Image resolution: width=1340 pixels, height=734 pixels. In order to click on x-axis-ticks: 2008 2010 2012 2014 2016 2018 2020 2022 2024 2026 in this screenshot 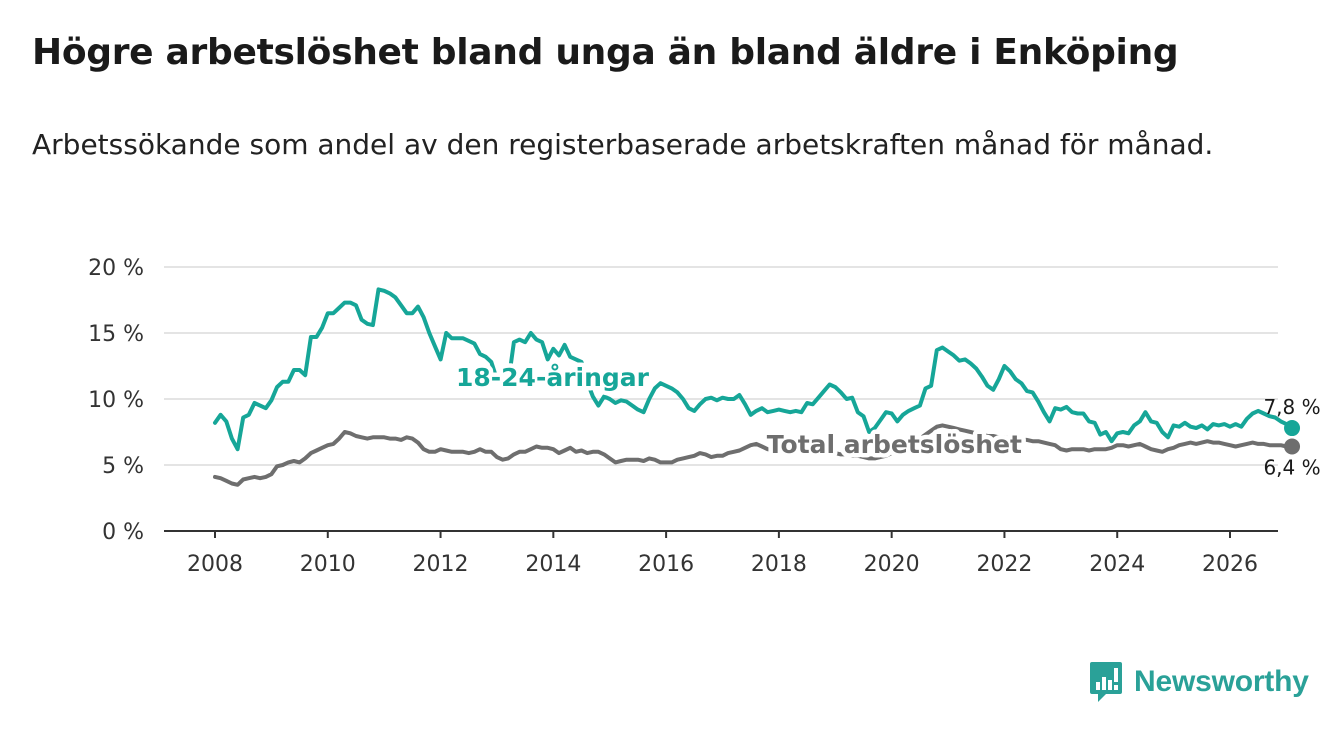, I will do `click(722, 554)`.